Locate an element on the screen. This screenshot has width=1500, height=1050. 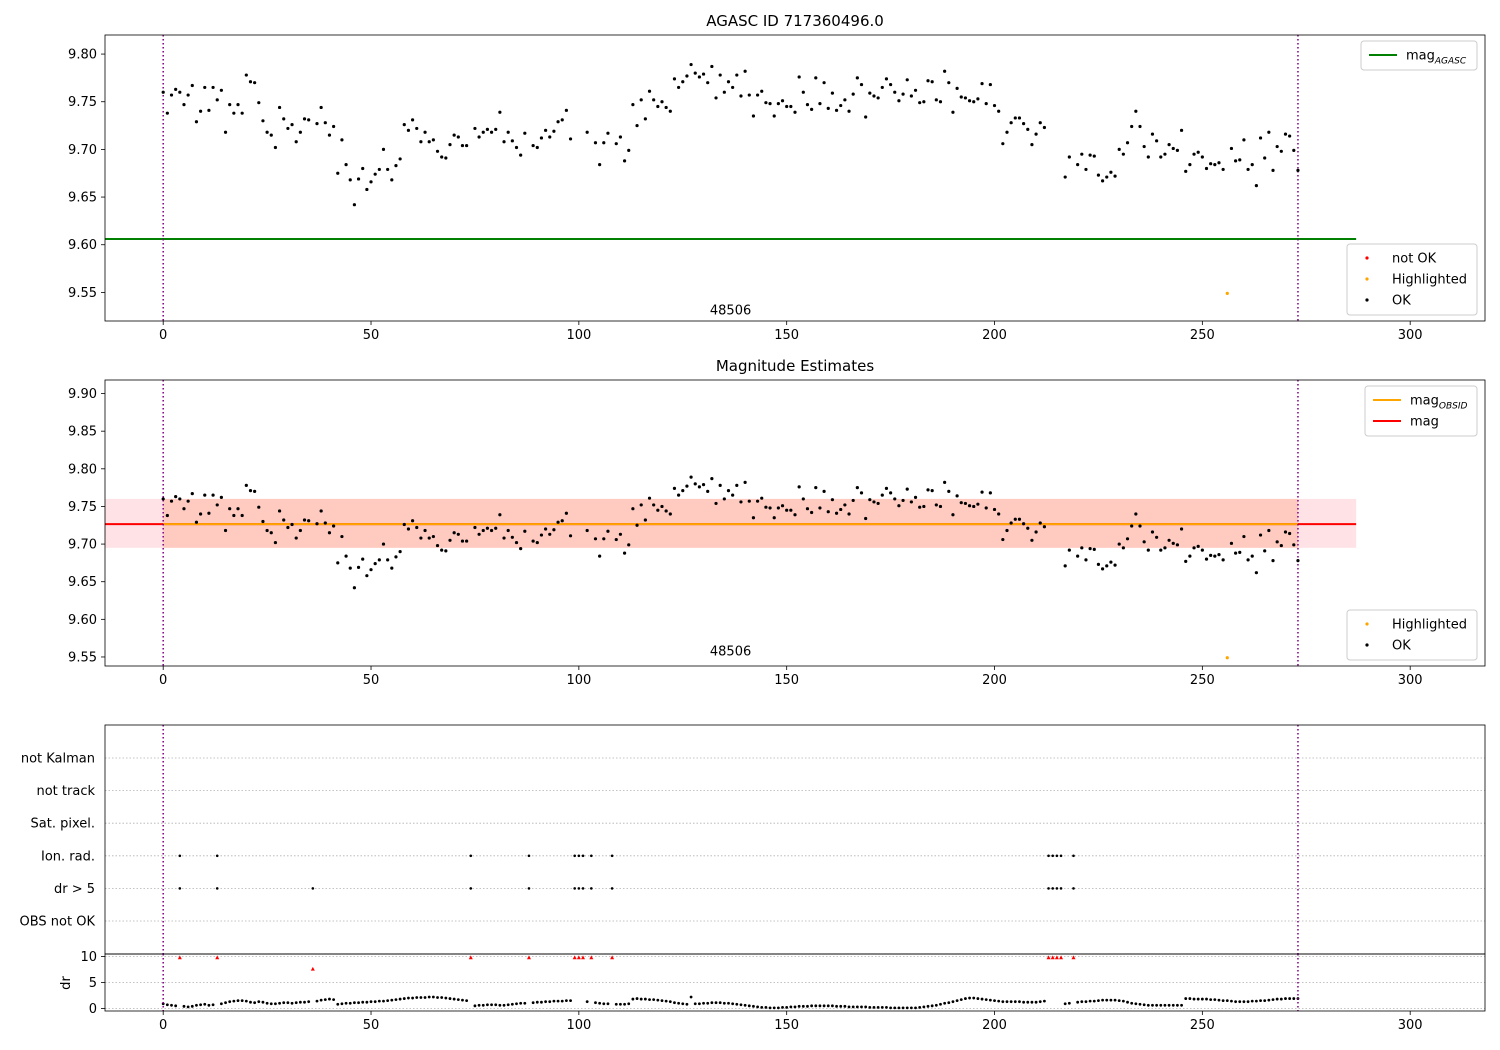
dr-xtick-label: 250 is located at coordinates (1202, 1025).